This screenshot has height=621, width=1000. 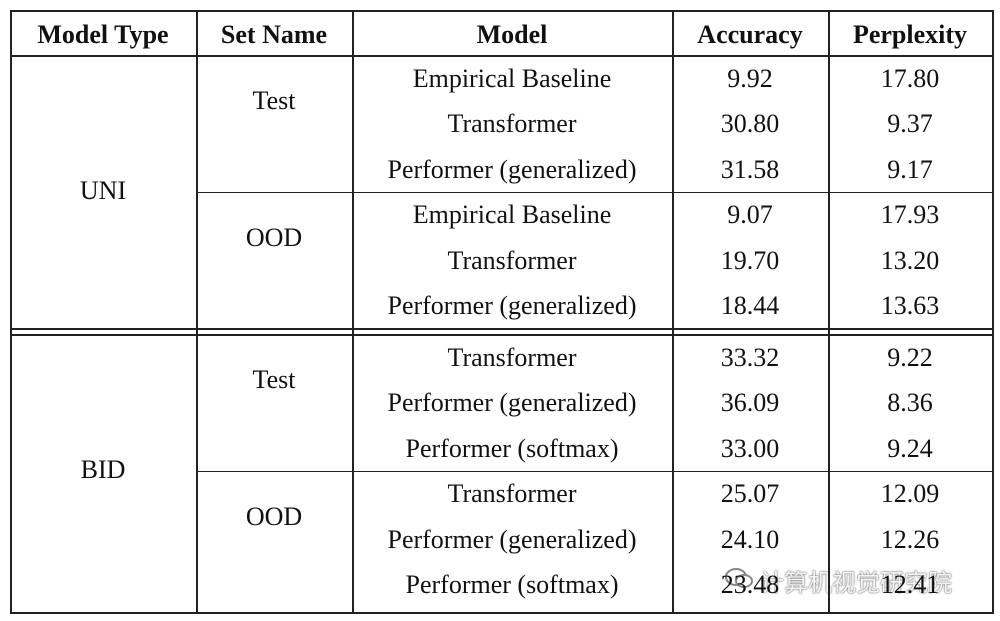 What do you see at coordinates (910, 403) in the screenshot?
I see `metric-cell: 8.36` at bounding box center [910, 403].